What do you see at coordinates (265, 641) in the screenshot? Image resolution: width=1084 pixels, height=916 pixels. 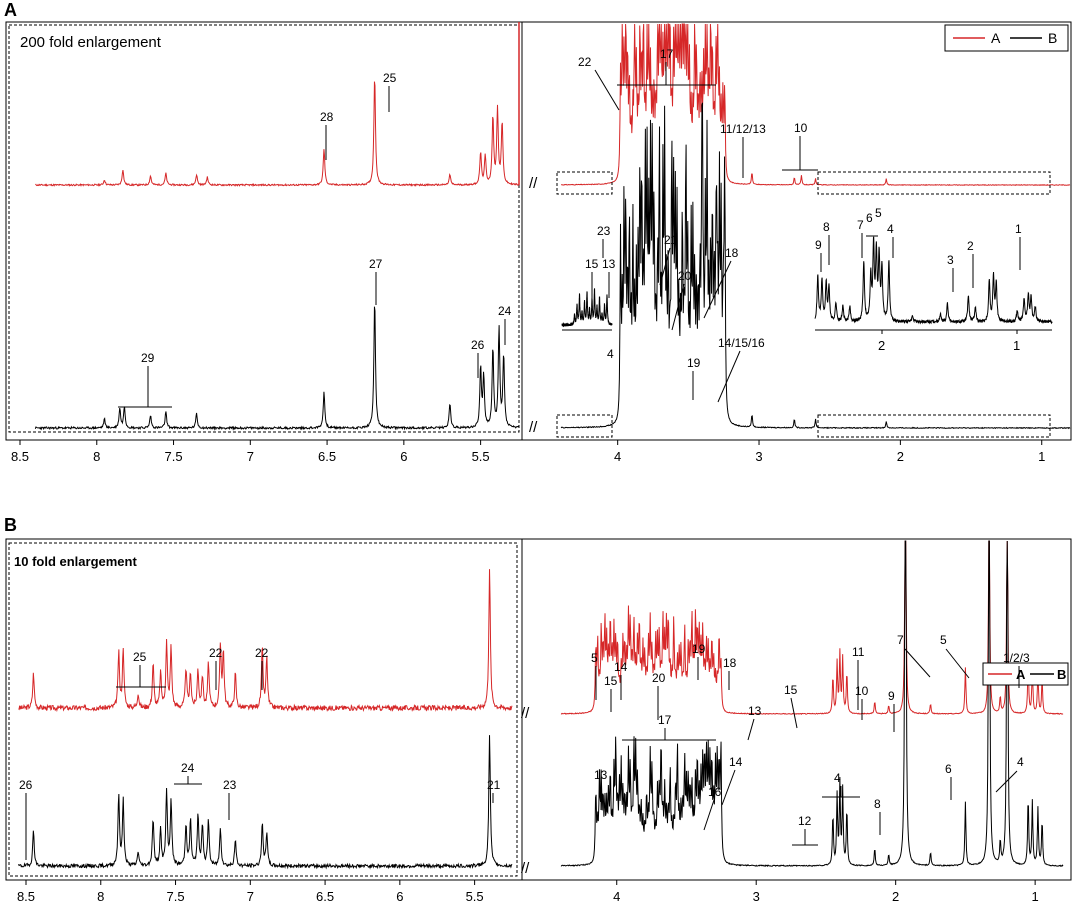 I see `panel-b-series-a-left` at bounding box center [265, 641].